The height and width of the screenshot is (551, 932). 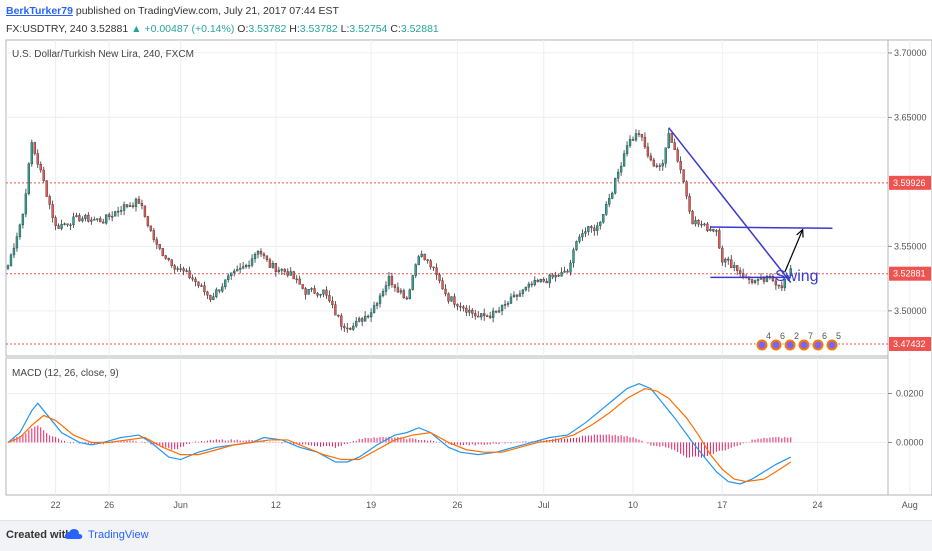 I want to click on arrow-head, so click(x=800, y=233).